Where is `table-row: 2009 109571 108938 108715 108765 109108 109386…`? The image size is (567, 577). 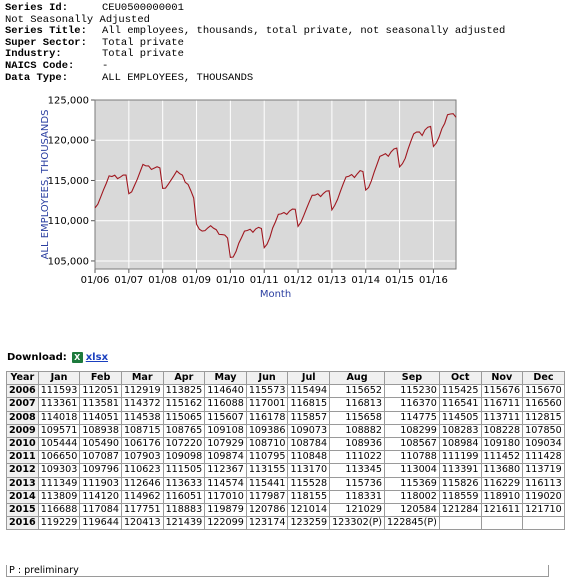 table-row: 2009 109571 108938 108715 108765 109108 109386… is located at coordinates (285, 431).